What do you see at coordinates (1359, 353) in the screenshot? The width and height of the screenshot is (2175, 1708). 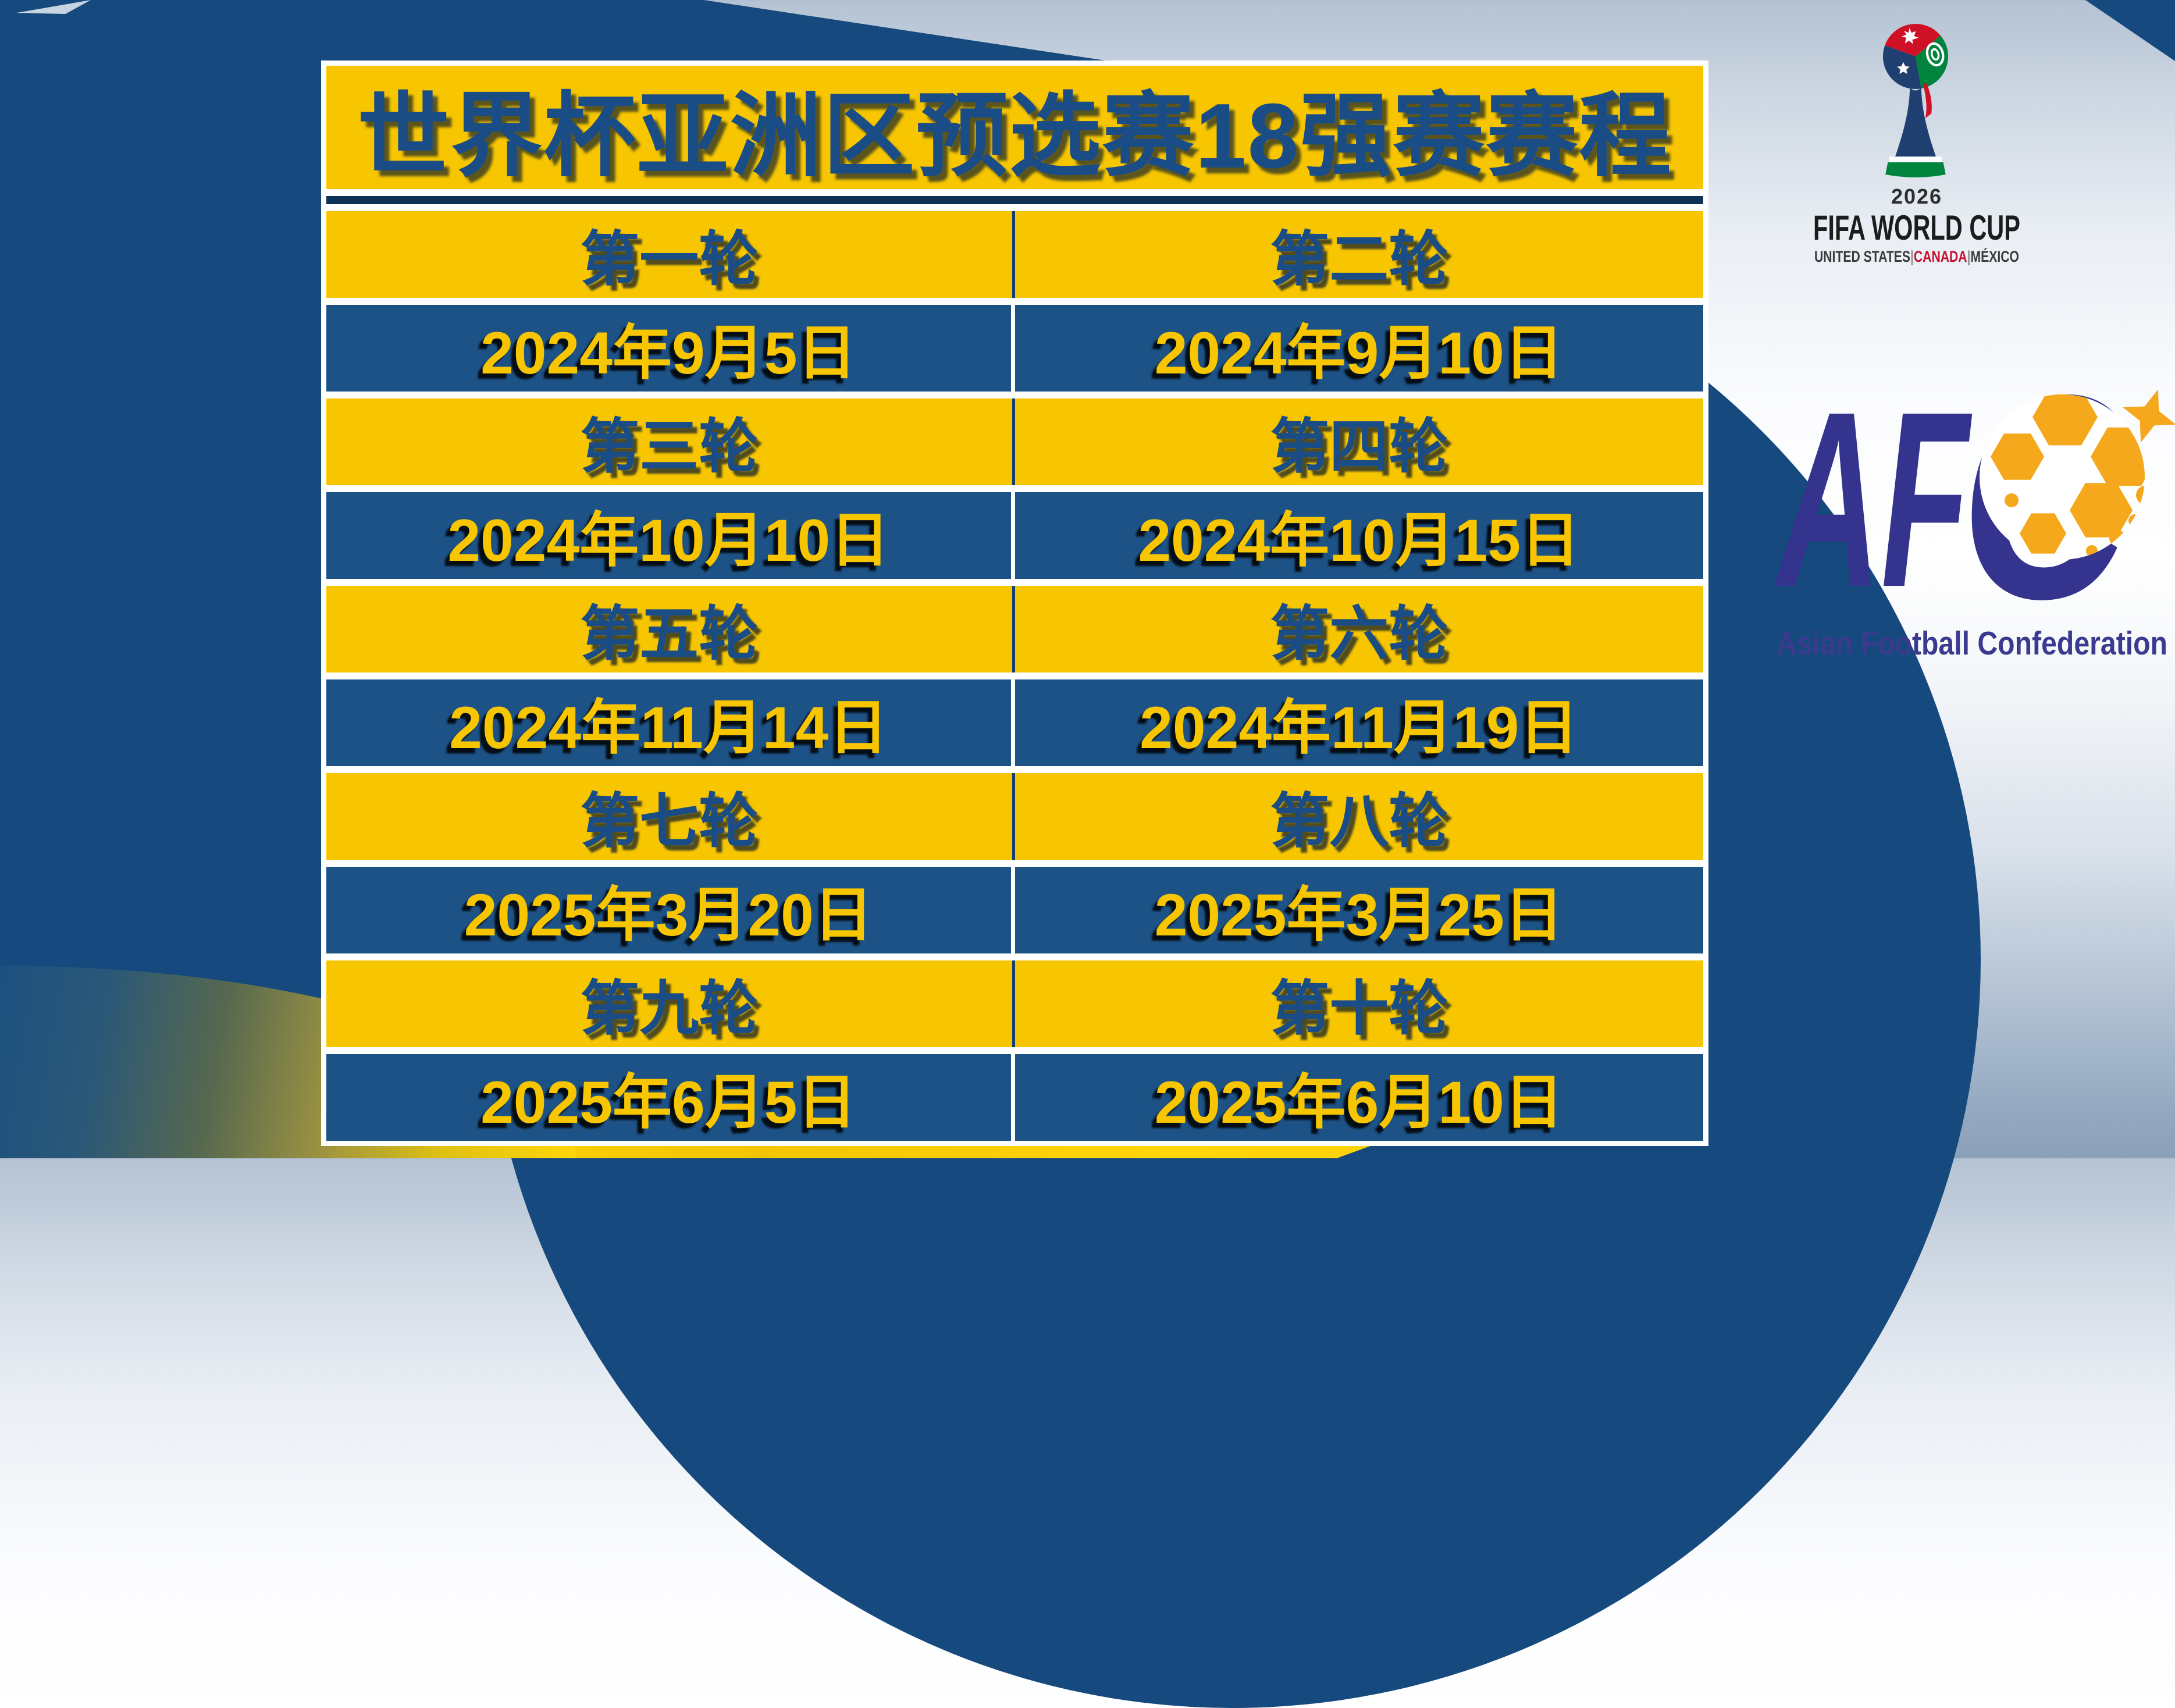 I see `date-cell: 2024年9月10日` at bounding box center [1359, 353].